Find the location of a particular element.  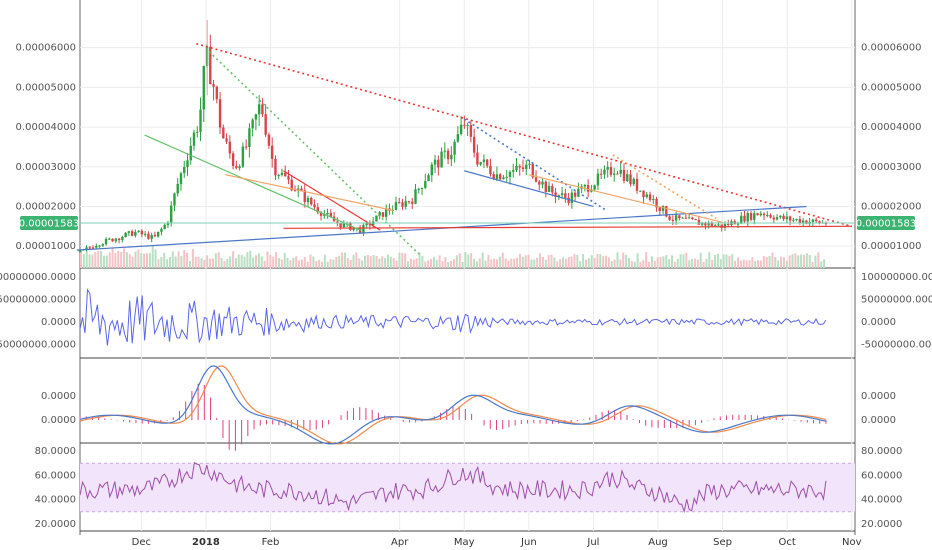

price-tick-label-left: 0.00002000 is located at coordinates (46, 206).